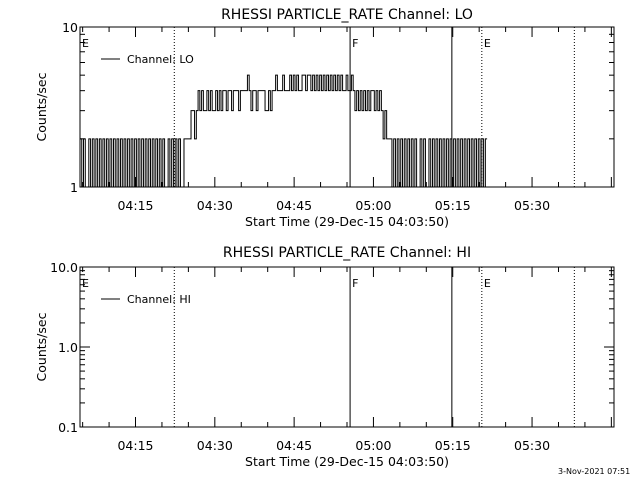 The width and height of the screenshot is (640, 480). What do you see at coordinates (135, 205) in the screenshot?
I see `panel1-x-tick-label: 04:15` at bounding box center [135, 205].